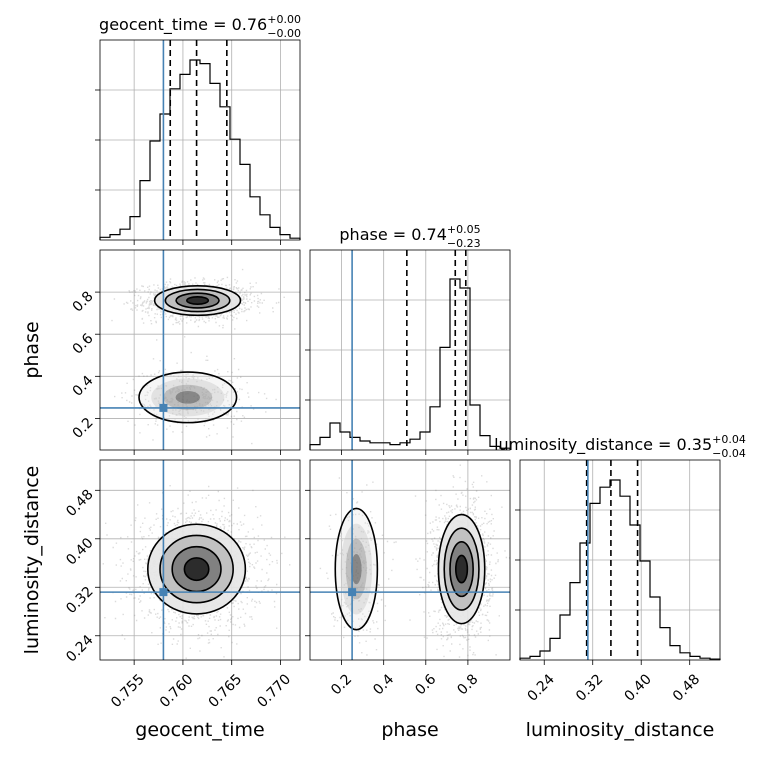 The width and height of the screenshot is (760, 760). What do you see at coordinates (410, 364) in the screenshot?
I see `hist-steps-phase` at bounding box center [410, 364].